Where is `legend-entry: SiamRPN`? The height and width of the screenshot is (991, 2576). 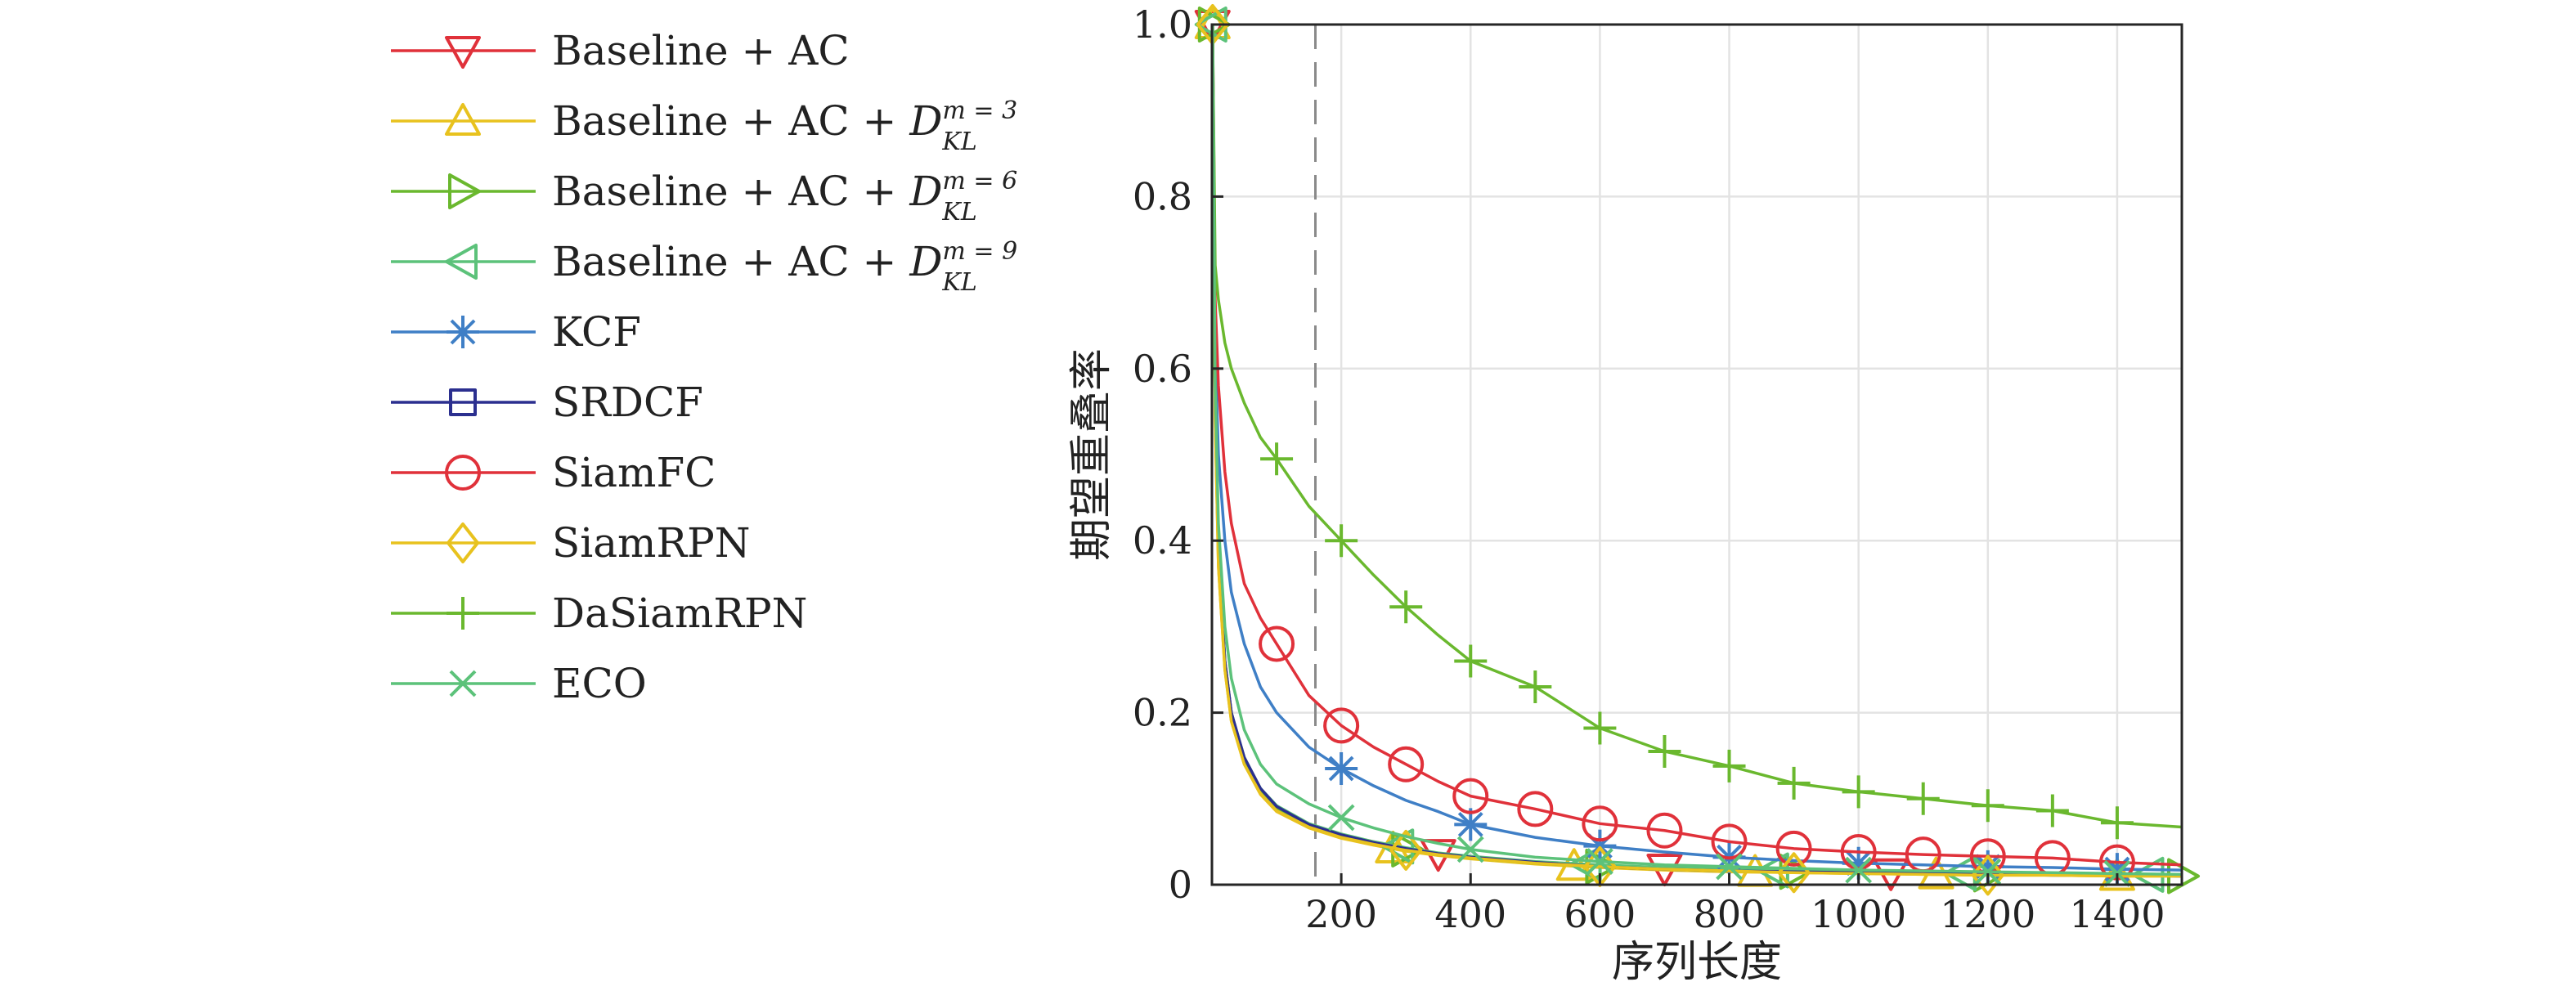
legend-entry: SiamRPN is located at coordinates (571, 543).